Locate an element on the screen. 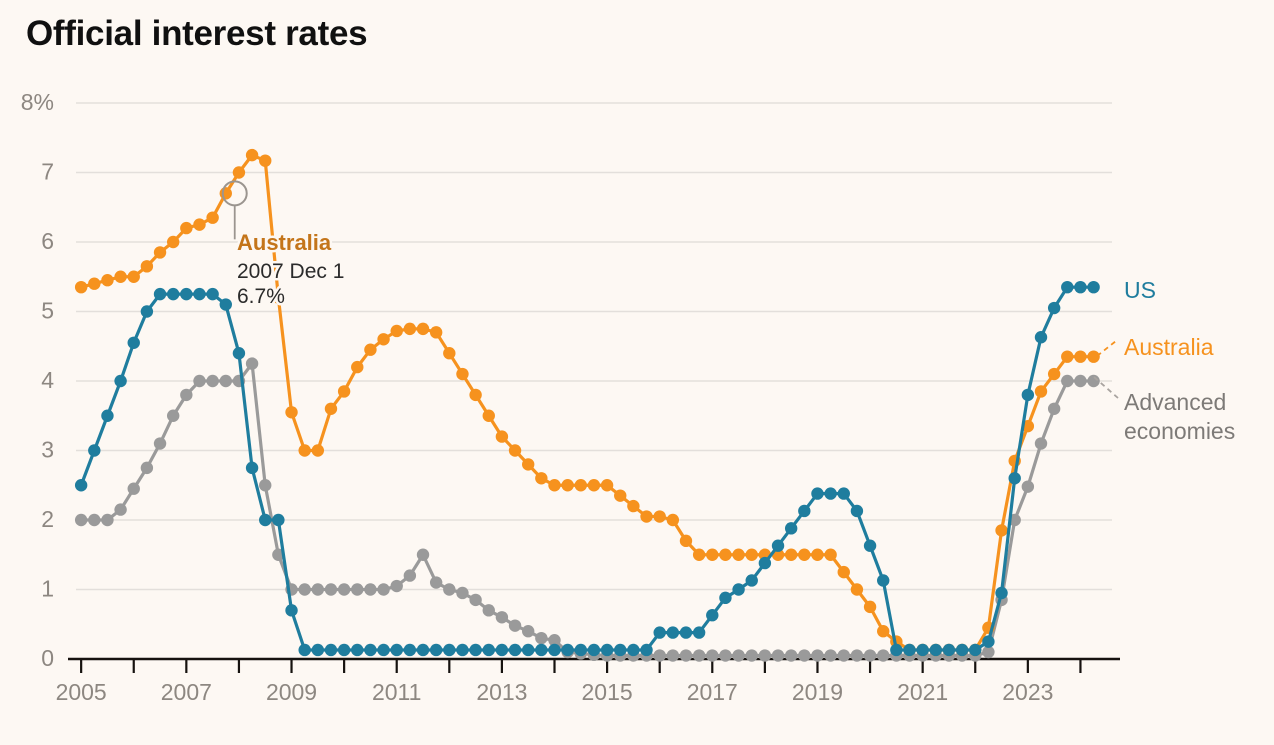 The image size is (1274, 745). legend-label-us: US is located at coordinates (1140, 290).